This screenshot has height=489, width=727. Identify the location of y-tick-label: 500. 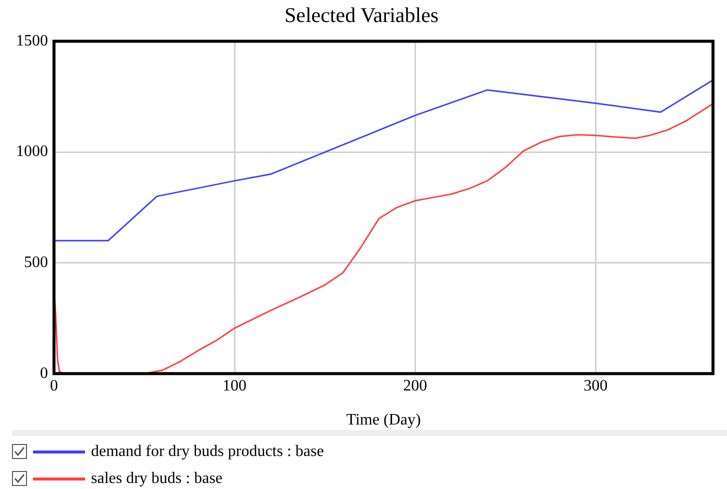
(36, 263).